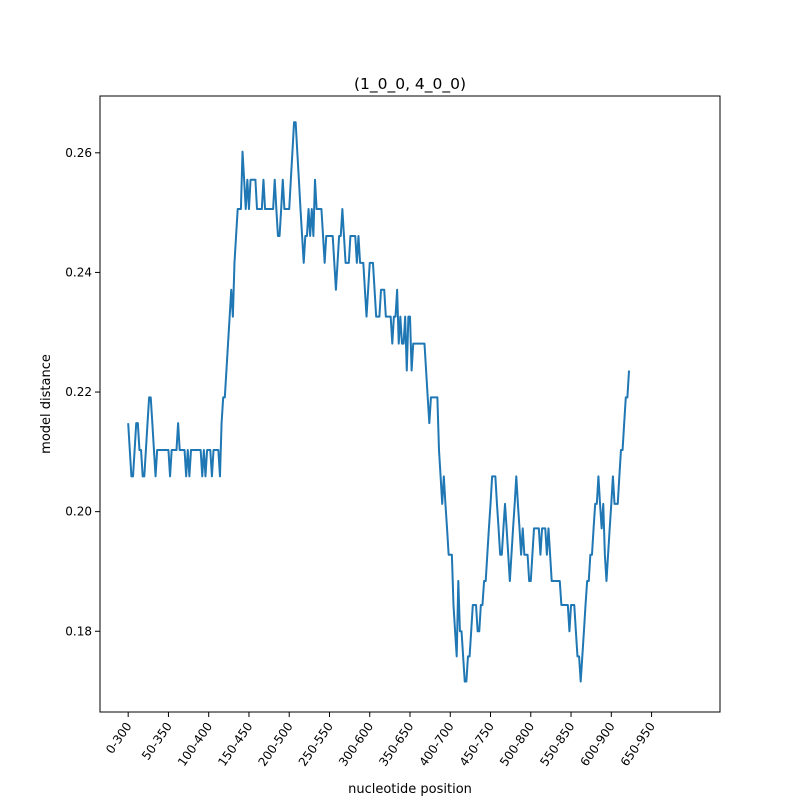 This screenshot has height=800, width=800. What do you see at coordinates (410, 789) in the screenshot?
I see `x-axis-label: nucleotide position` at bounding box center [410, 789].